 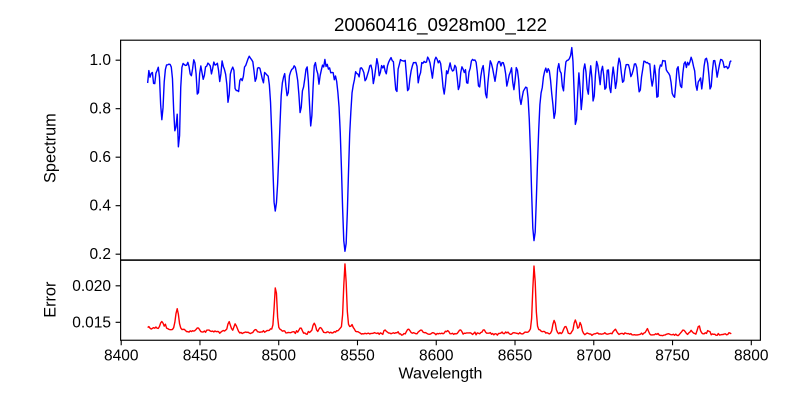 I want to click on svg-text: 8450, so click(x=200, y=356).